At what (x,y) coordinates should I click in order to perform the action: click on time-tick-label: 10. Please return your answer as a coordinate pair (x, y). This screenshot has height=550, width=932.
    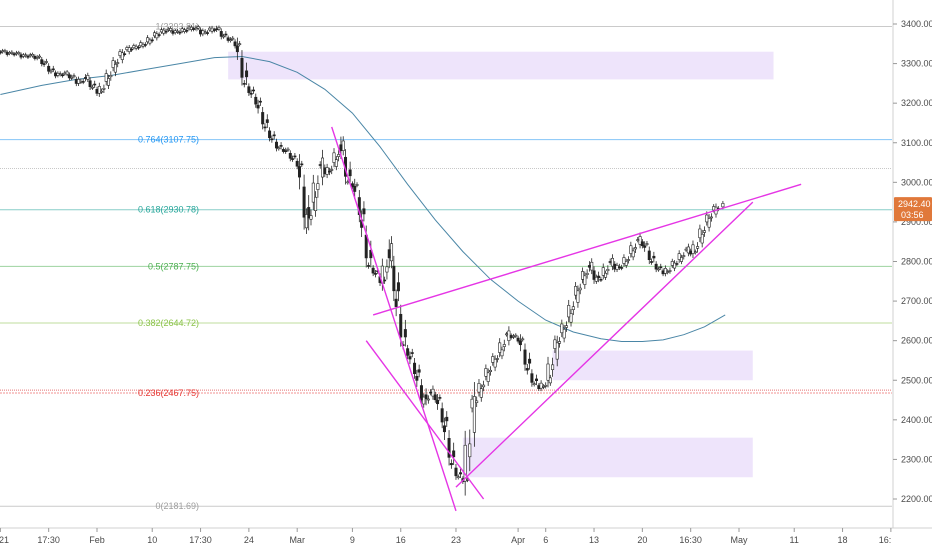
    Looking at the image, I should click on (152, 540).